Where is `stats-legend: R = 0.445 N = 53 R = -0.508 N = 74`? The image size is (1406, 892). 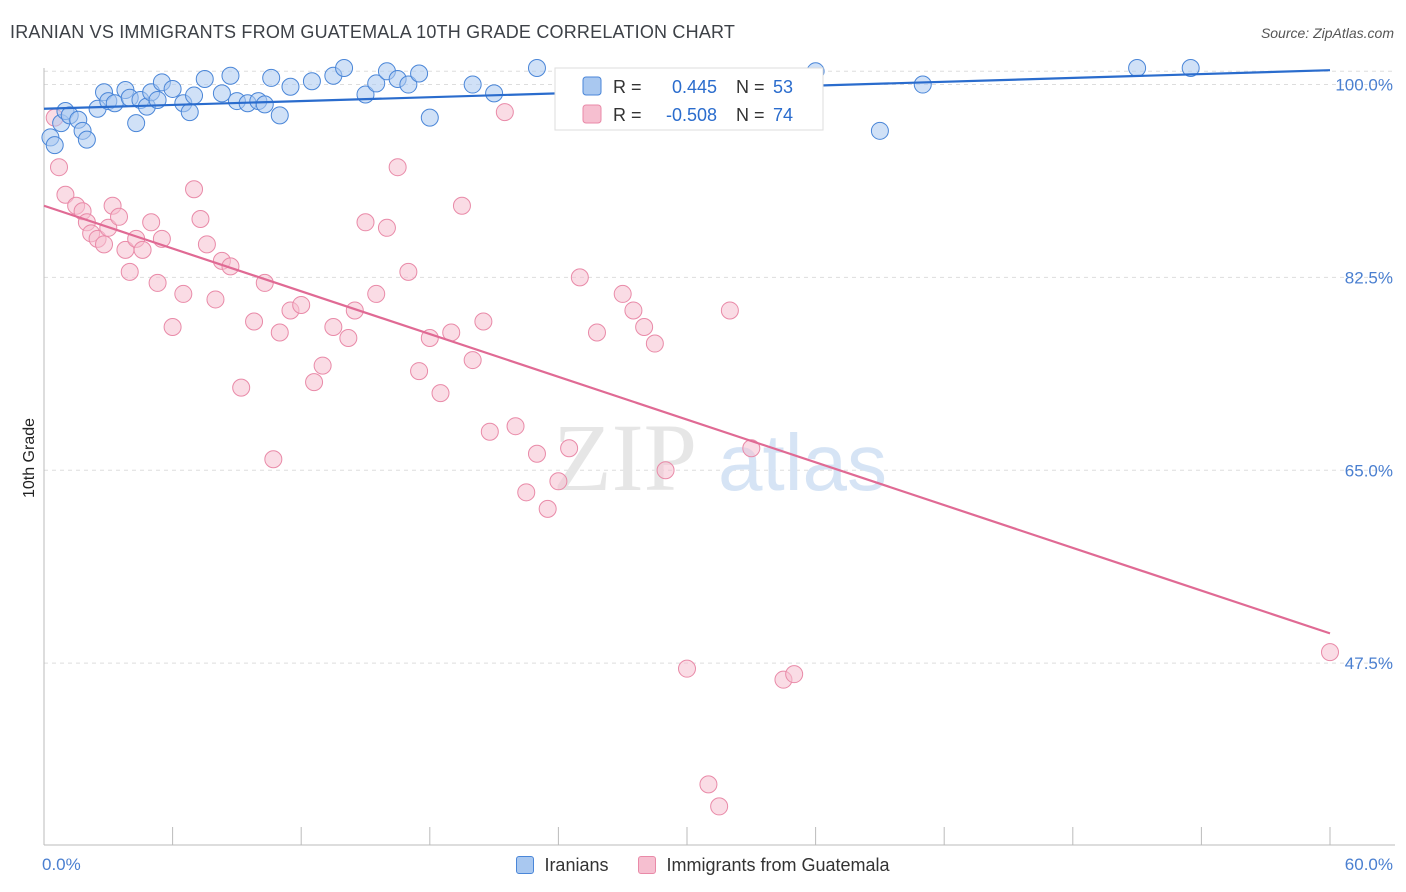 stats-legend: R = 0.445 N = 53 R = -0.508 N = 74 is located at coordinates (689, 99).